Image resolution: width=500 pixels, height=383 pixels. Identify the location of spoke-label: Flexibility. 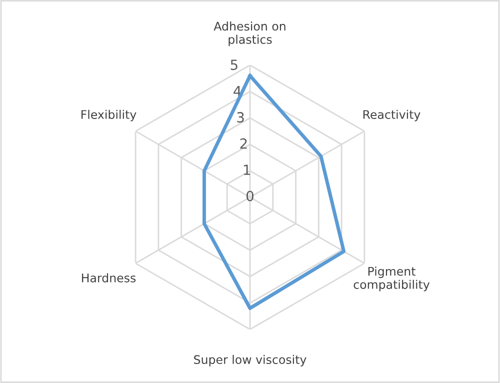
(108, 116).